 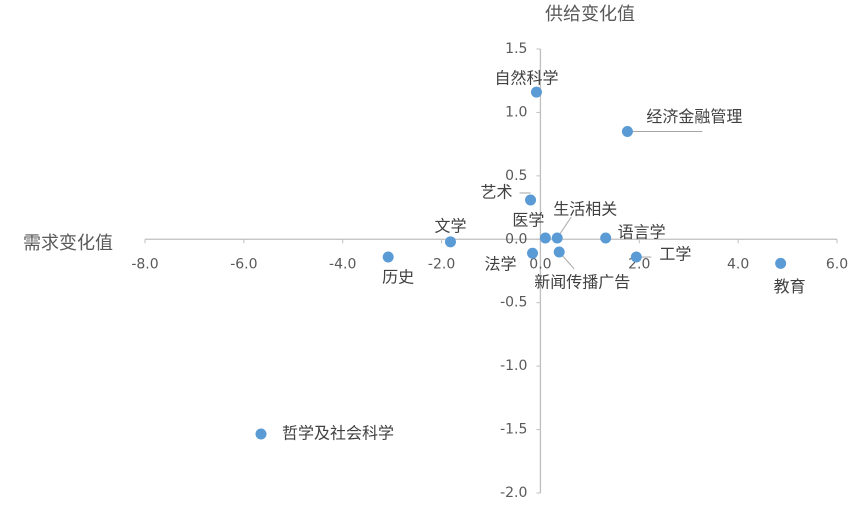 I want to click on y-tick-label: -2.0, so click(x=513, y=493).